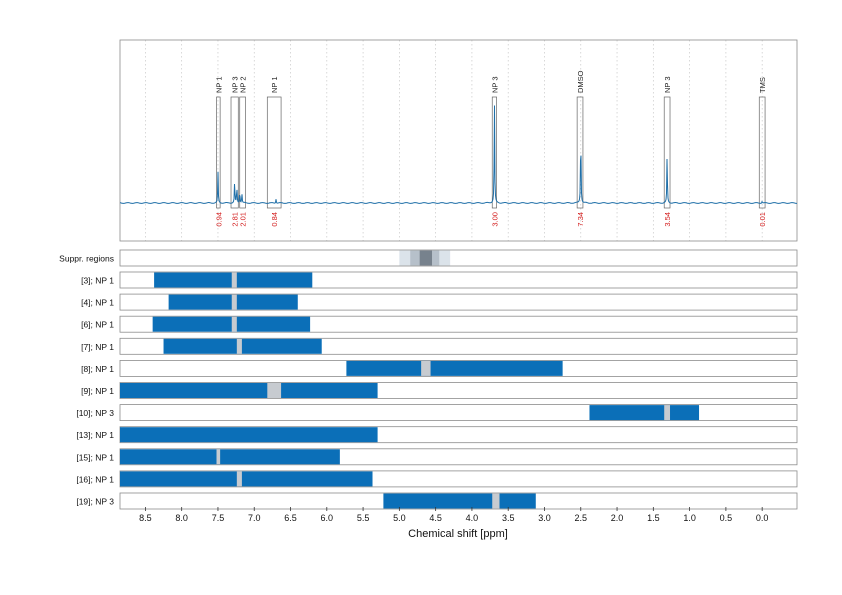 The width and height of the screenshot is (842, 595). I want to click on x-tick-label-6: 5.5, so click(363, 518).